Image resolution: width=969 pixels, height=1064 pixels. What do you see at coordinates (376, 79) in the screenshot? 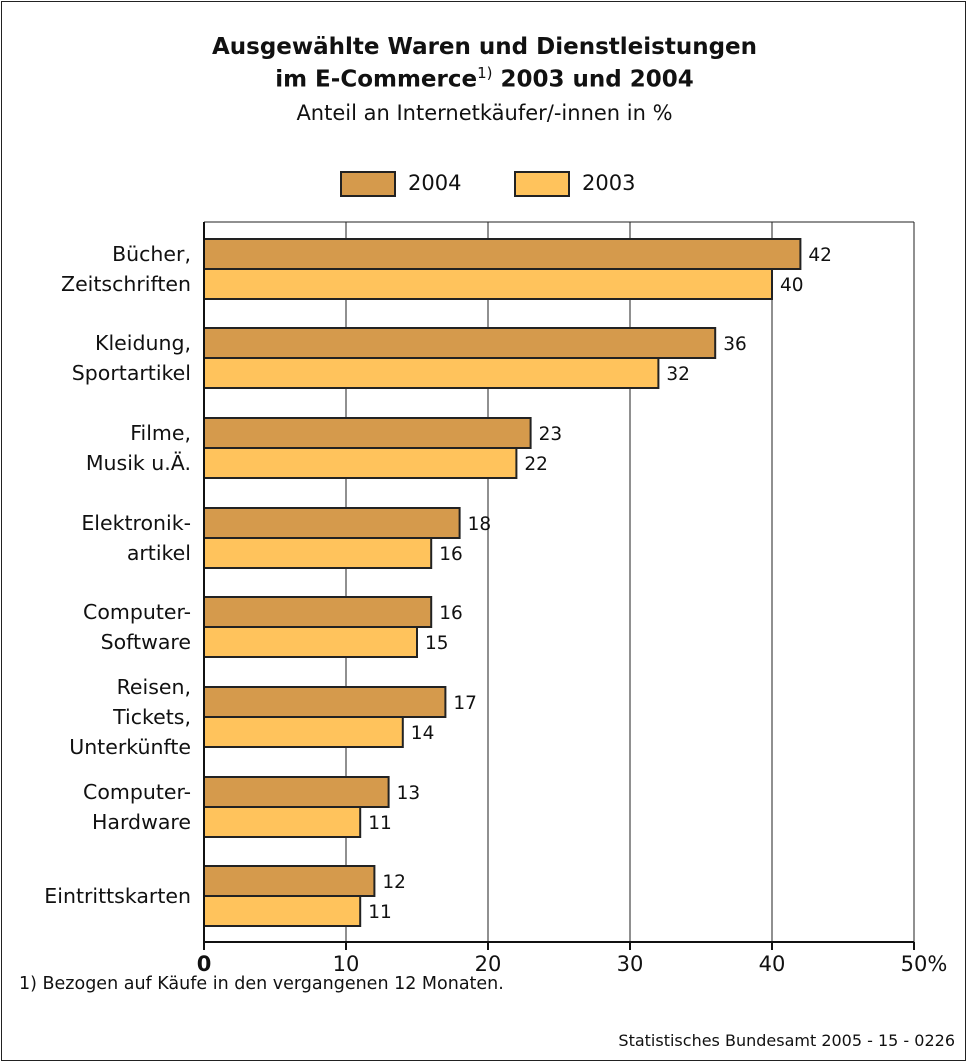
I see `title-text: im E-Commerce` at bounding box center [376, 79].